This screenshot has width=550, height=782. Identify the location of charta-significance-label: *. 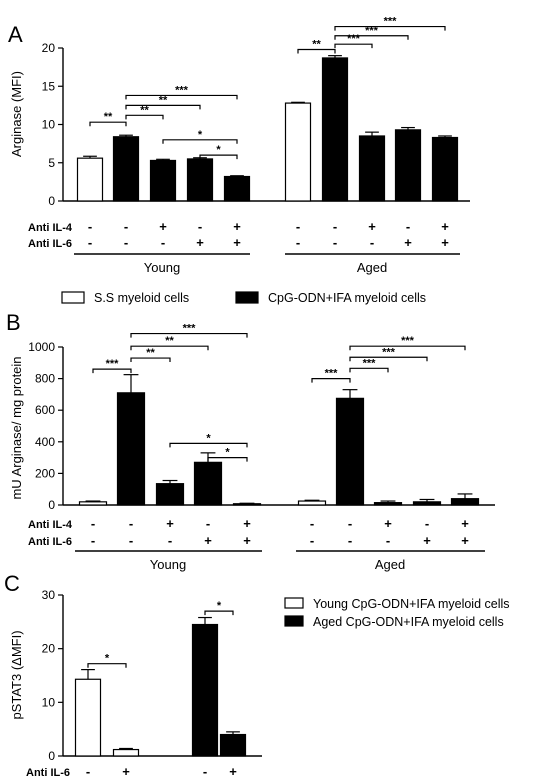
(200, 135).